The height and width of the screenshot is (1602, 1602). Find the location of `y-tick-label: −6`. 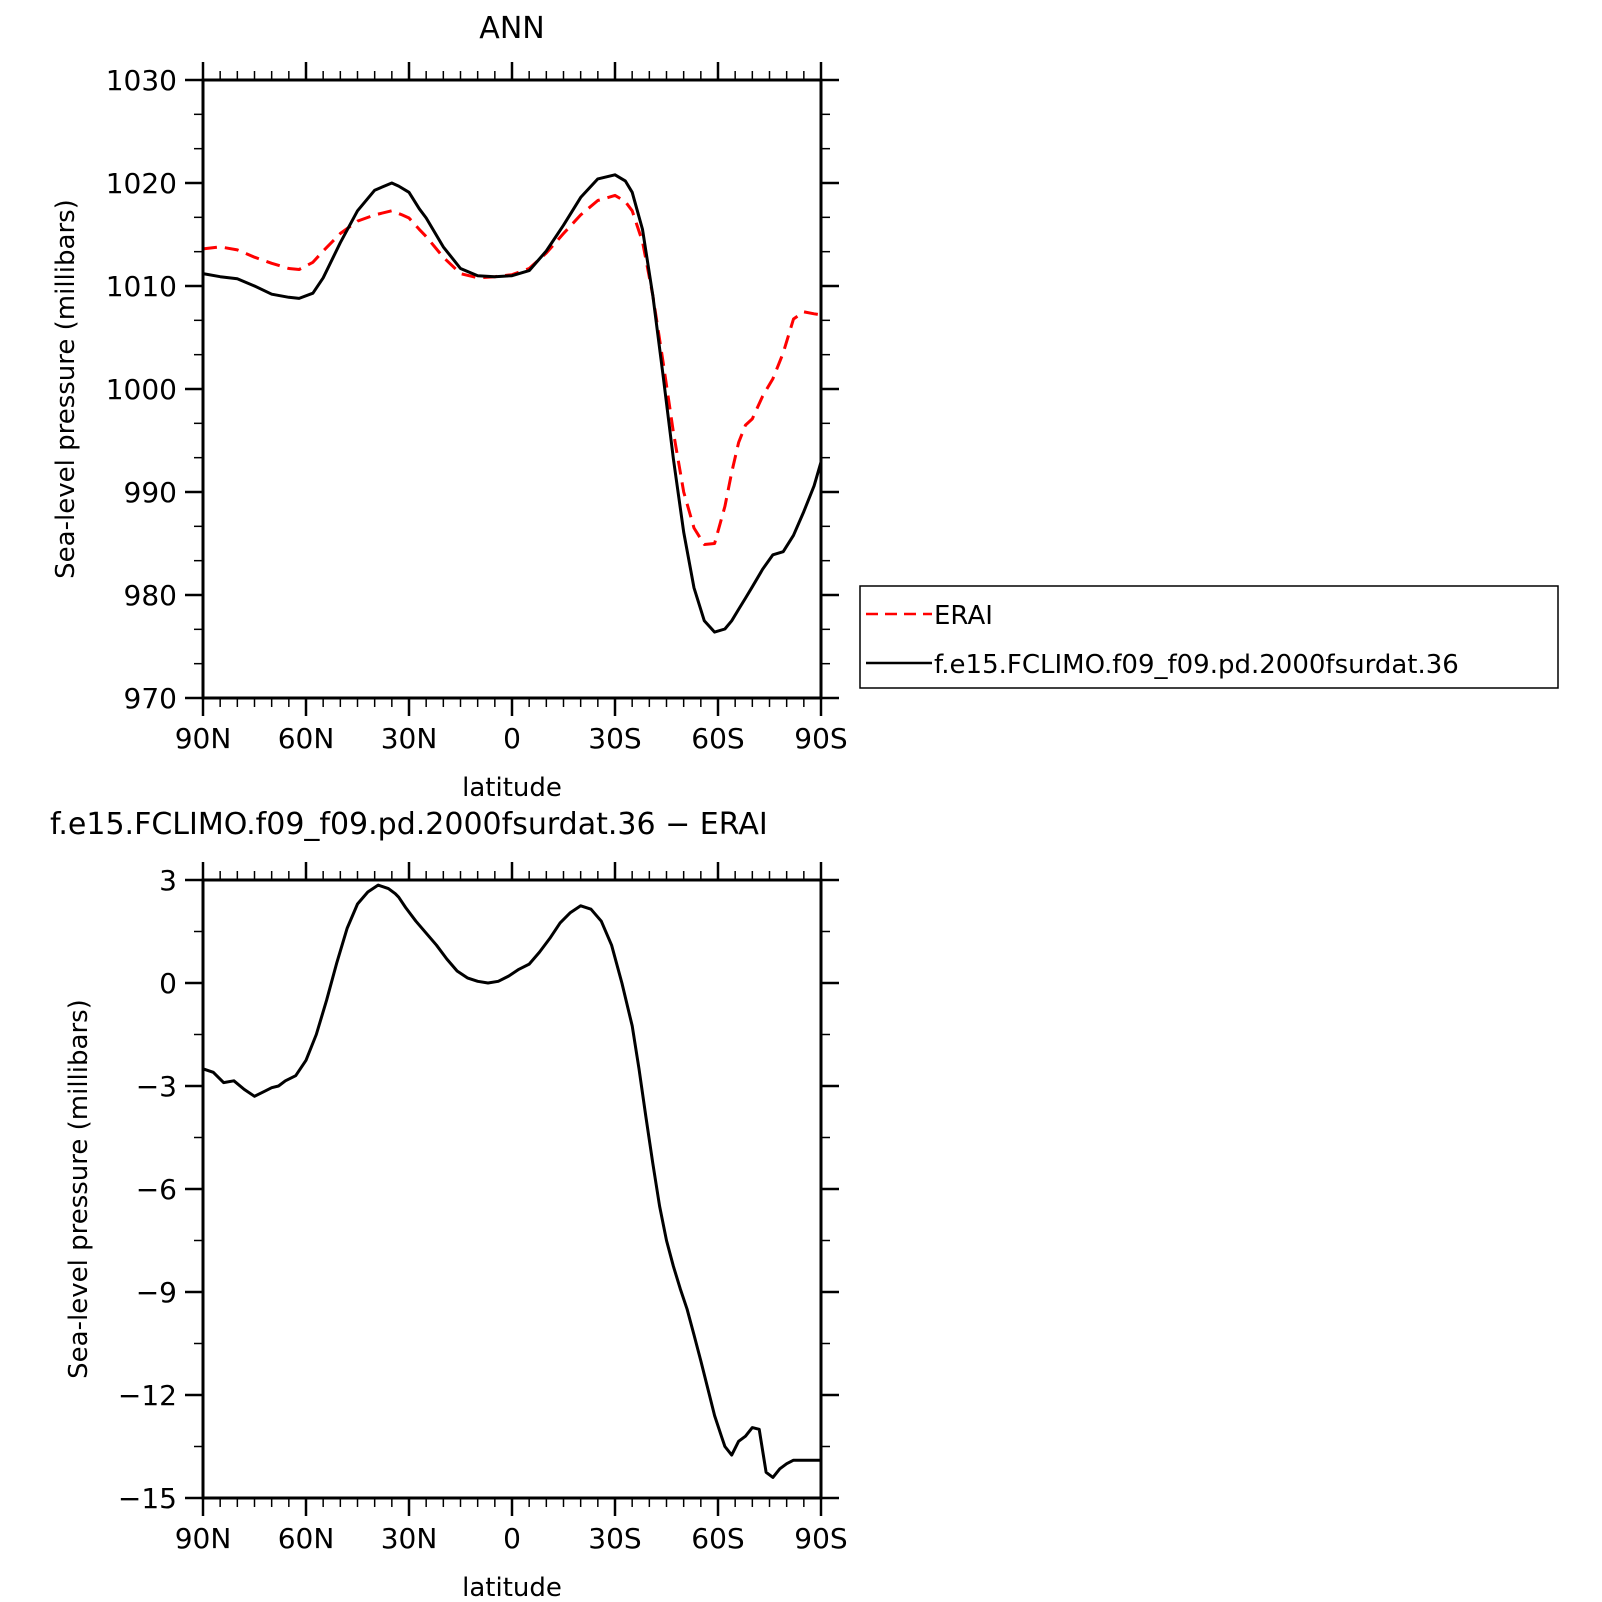

y-tick-label: −6 is located at coordinates (156, 1189).